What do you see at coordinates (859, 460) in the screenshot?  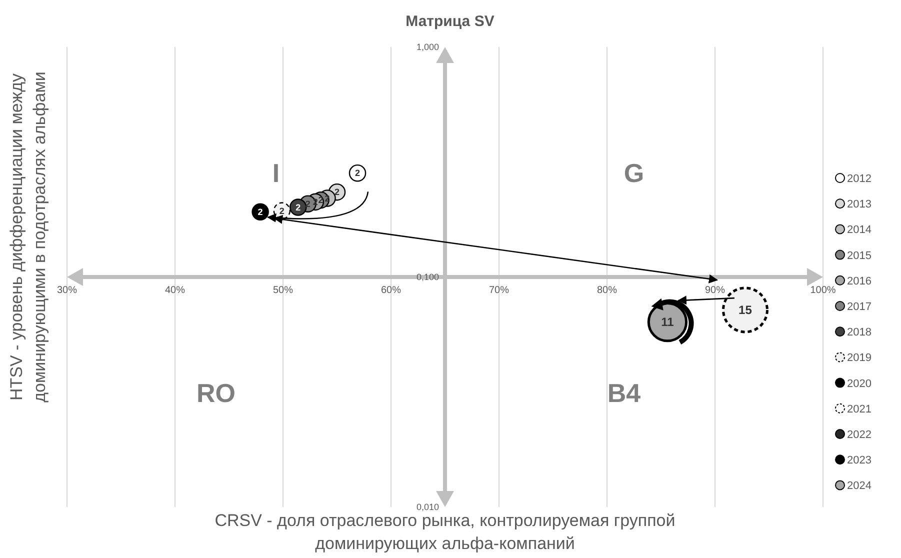 I see `legend-label: 2023` at bounding box center [859, 460].